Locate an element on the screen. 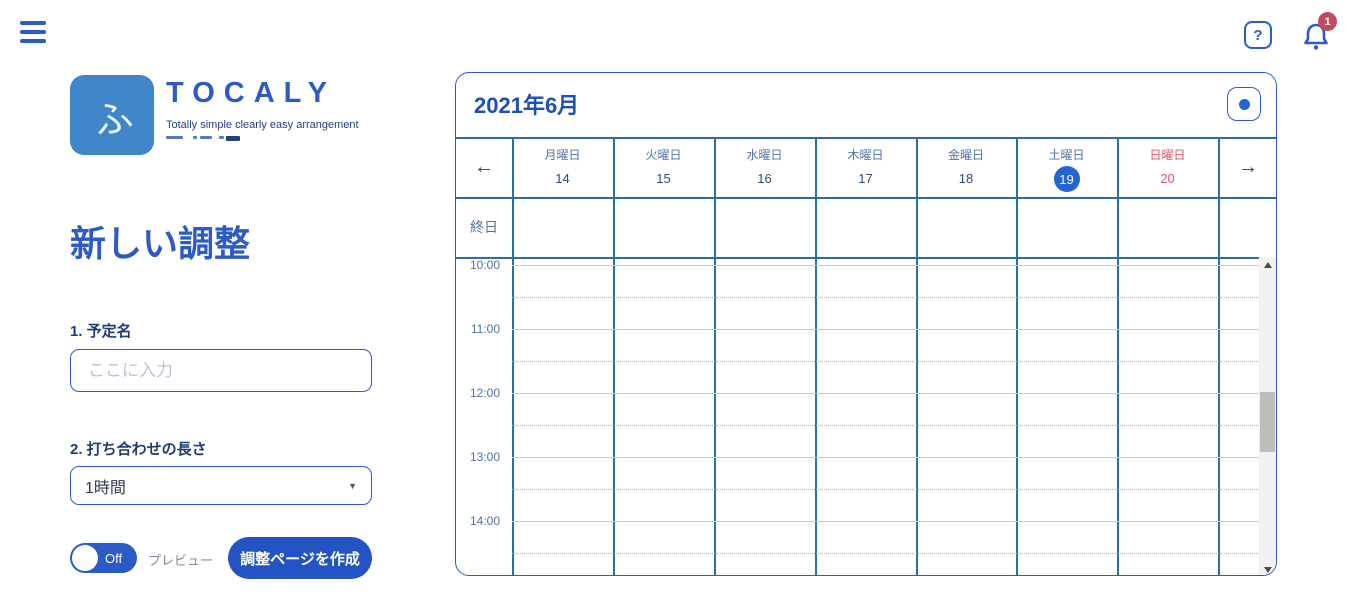 The width and height of the screenshot is (1345, 596). day-header-sunday: 日曜日 20 is located at coordinates (1167, 167).